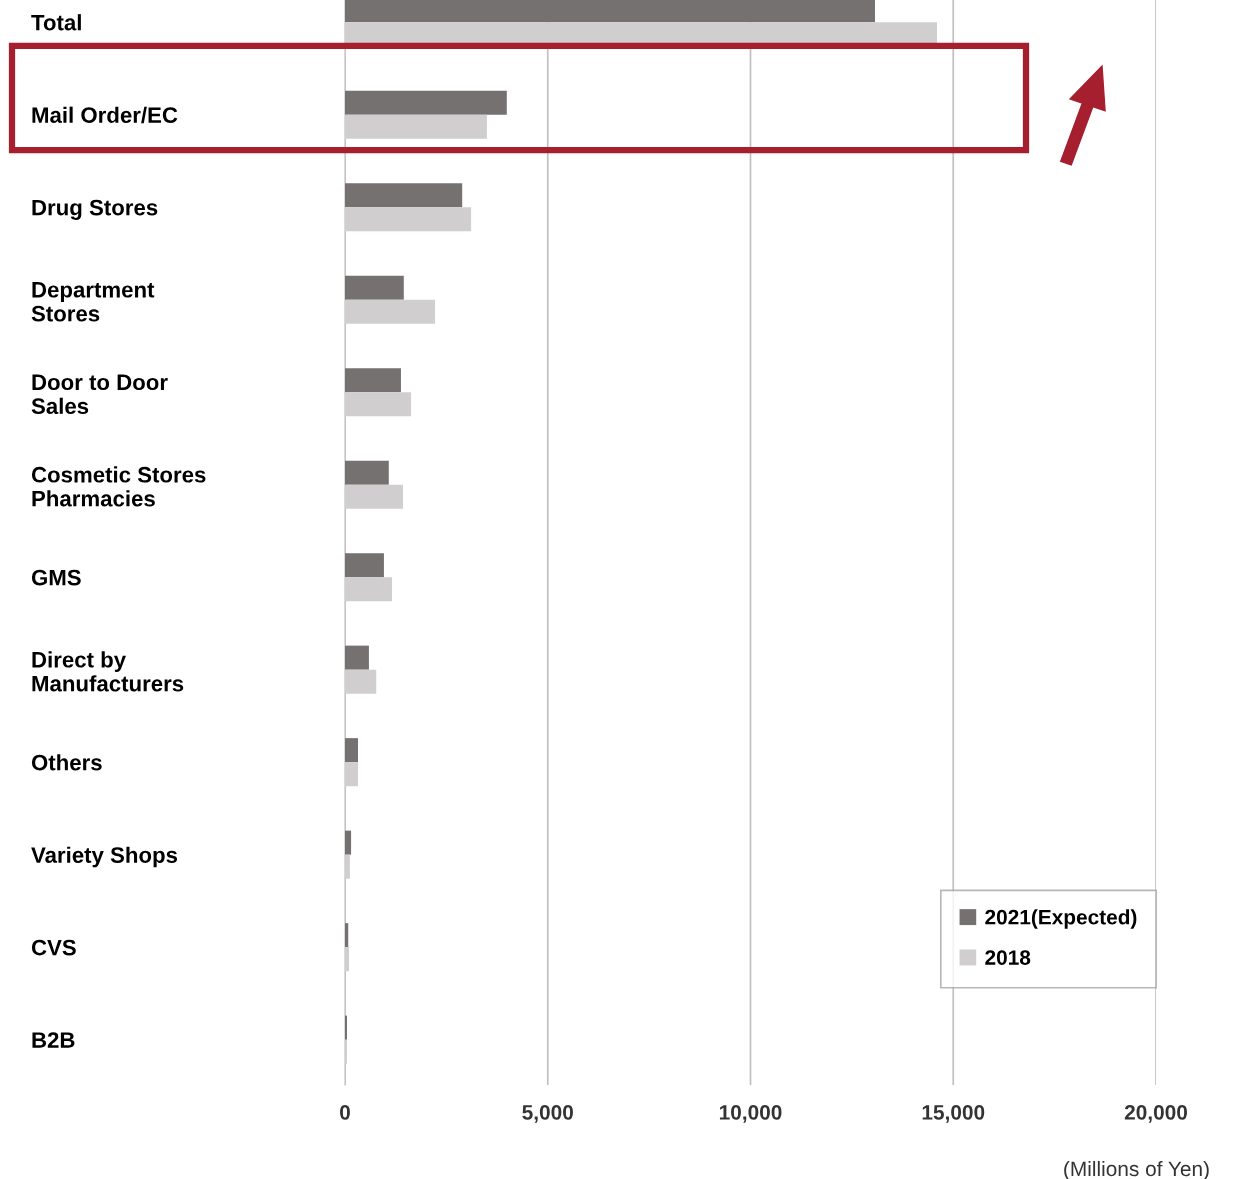 The width and height of the screenshot is (1236, 1179). I want to click on y-tick-label: Department Stores, so click(93, 302).